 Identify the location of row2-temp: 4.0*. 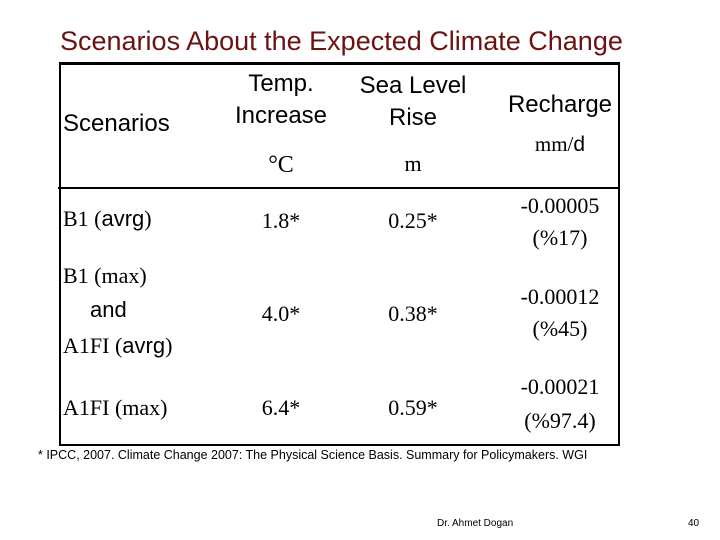
(281, 313).